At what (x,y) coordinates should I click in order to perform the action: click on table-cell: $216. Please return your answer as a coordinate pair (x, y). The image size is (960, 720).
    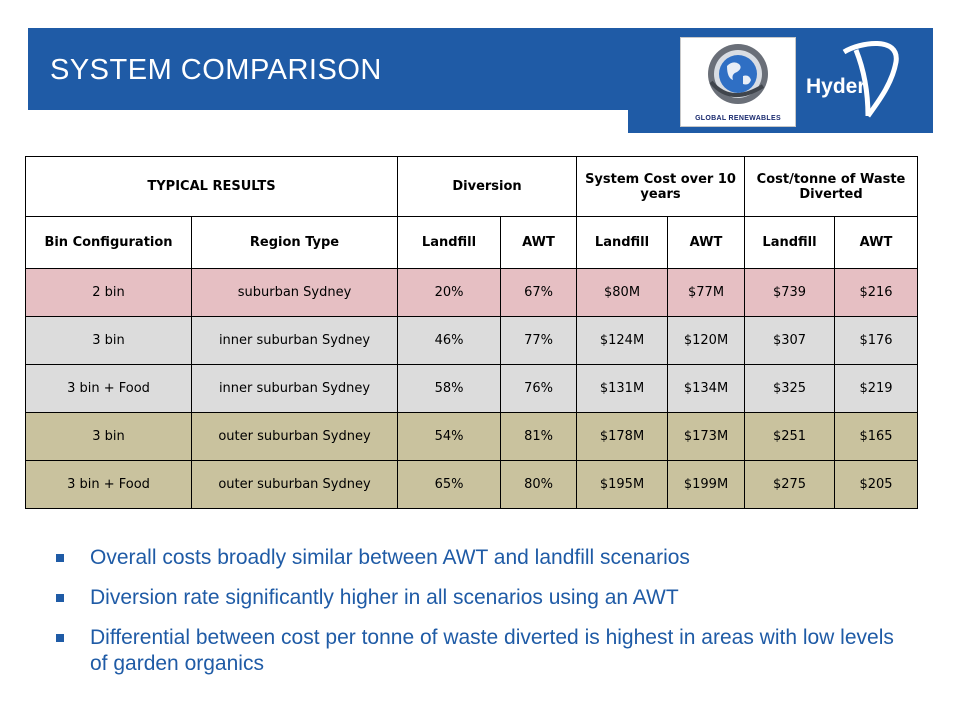
    Looking at the image, I should click on (876, 292).